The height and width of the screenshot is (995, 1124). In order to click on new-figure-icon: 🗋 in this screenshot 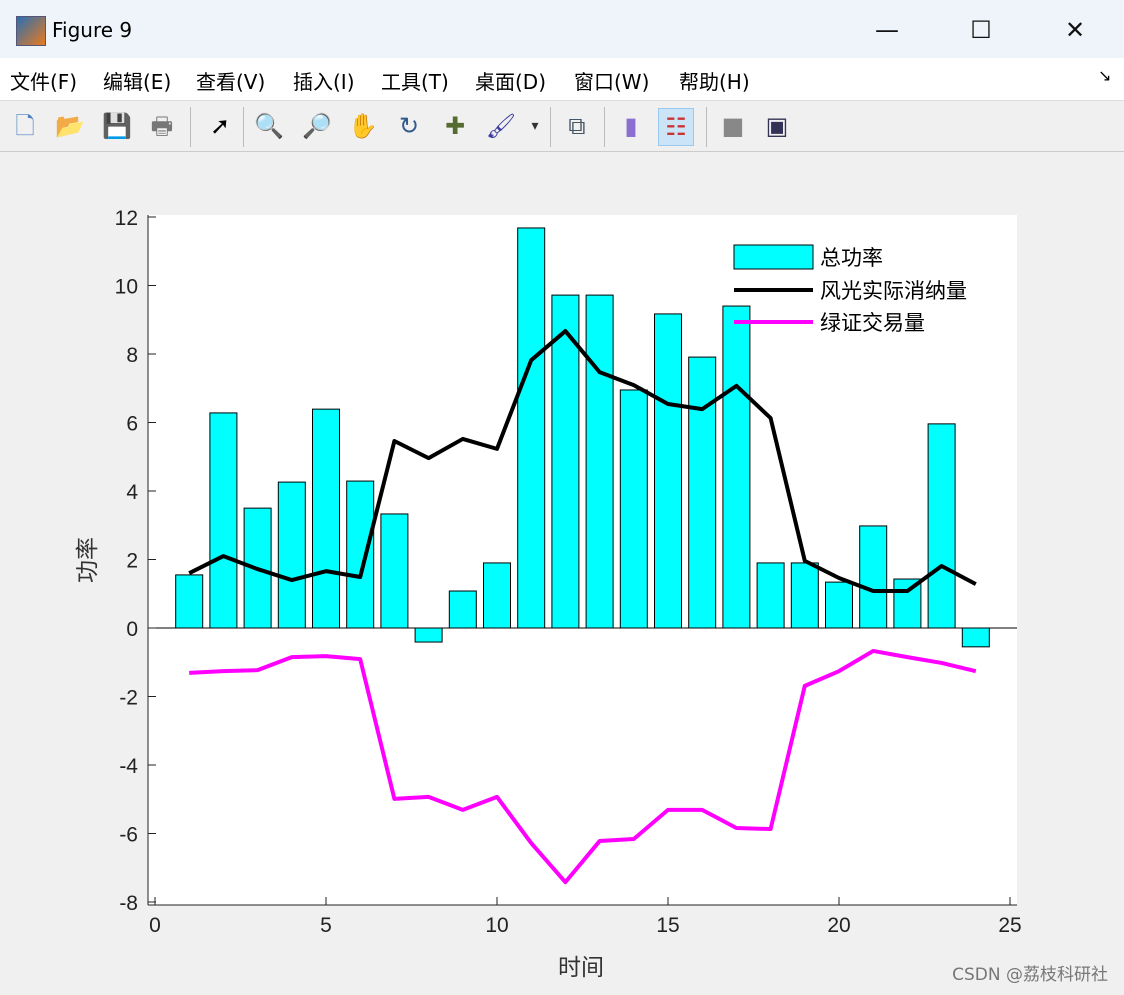, I will do `click(25, 126)`.